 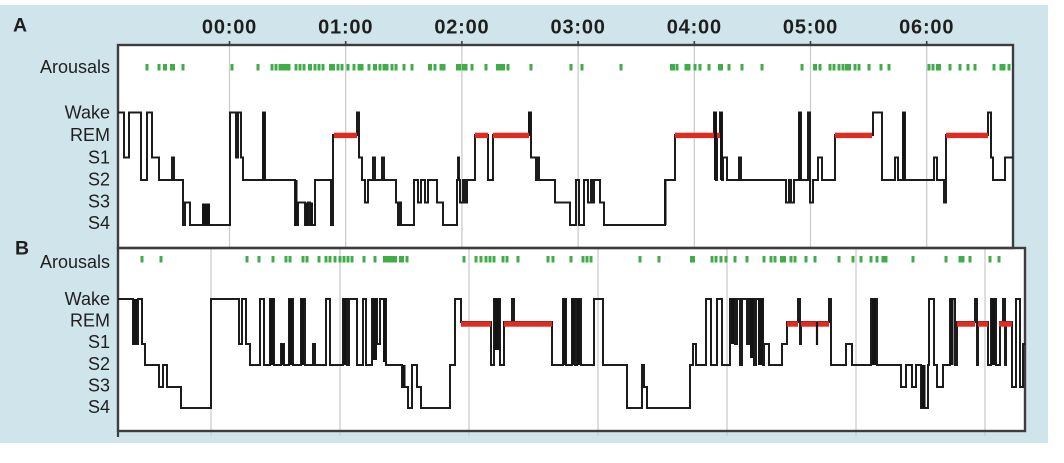 I want to click on svg-text: 02:00, so click(x=461, y=28).